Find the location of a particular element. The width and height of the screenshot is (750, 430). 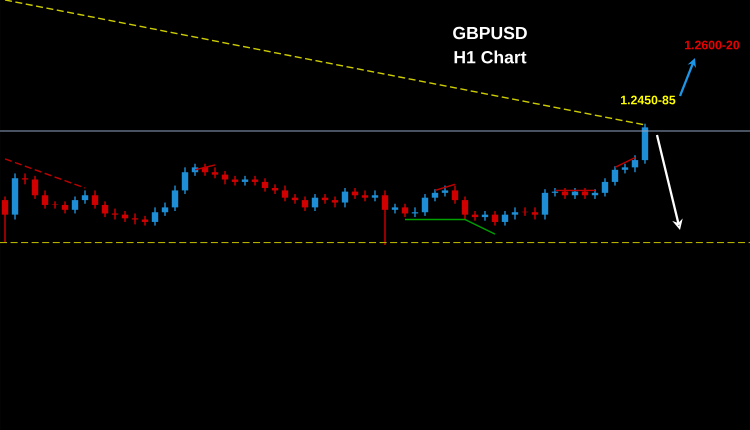

chart-subtitle: H1 Chart is located at coordinates (490, 57).